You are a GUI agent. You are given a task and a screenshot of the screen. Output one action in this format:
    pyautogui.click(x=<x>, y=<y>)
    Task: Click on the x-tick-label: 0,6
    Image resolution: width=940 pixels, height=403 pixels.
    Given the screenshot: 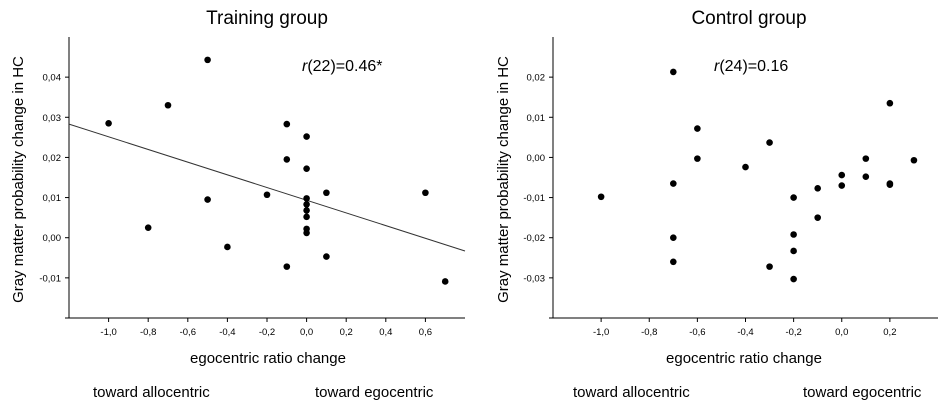 What is the action you would take?
    pyautogui.click(x=425, y=332)
    